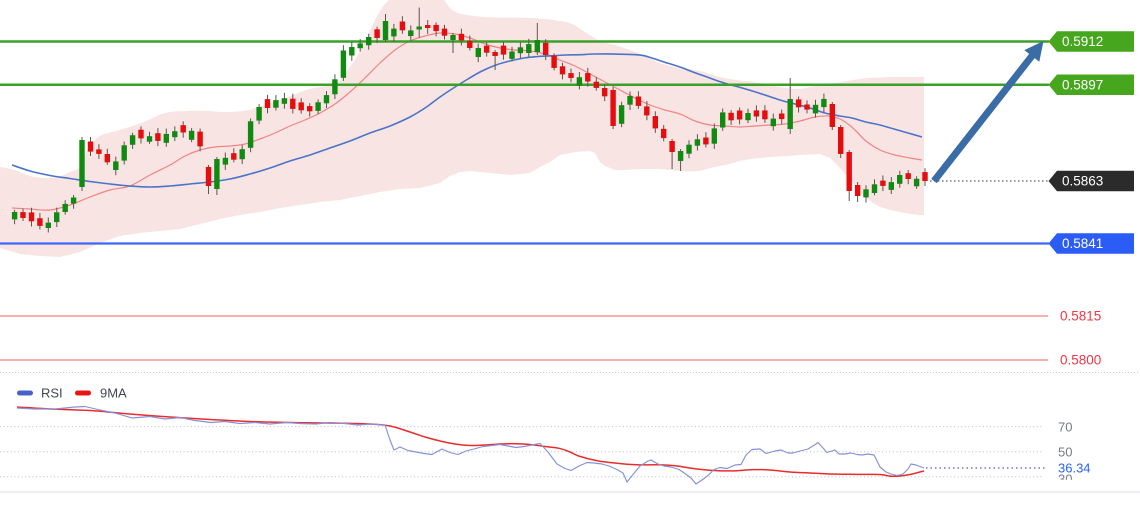 This screenshot has height=505, width=1140. Describe the element at coordinates (1082, 85) in the screenshot. I see `svg-text: 0.5897` at that location.